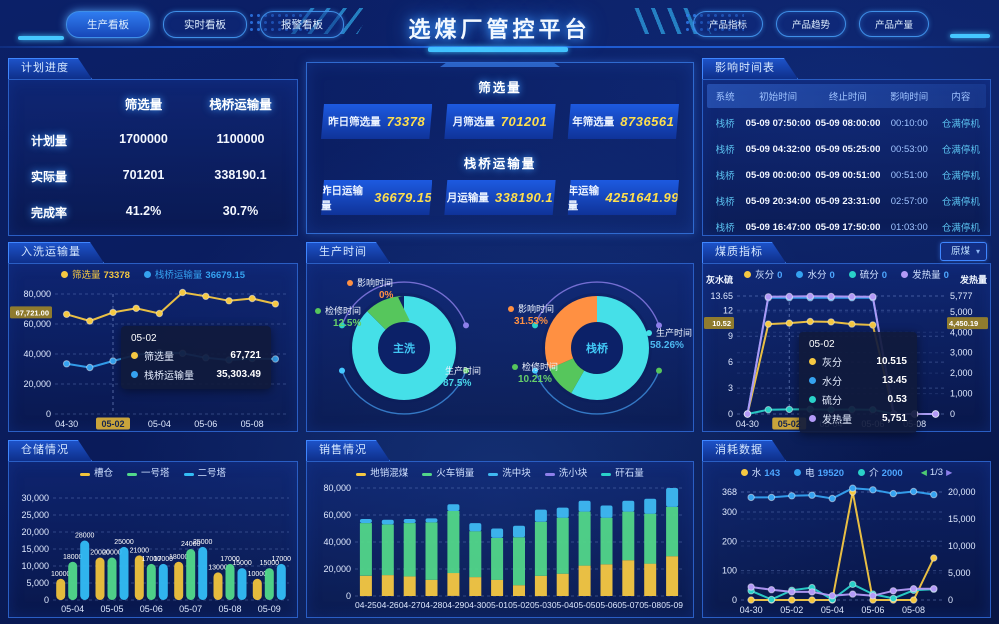  What do you see at coordinates (35, 566) in the screenshot?
I see `svg-text: 10,000` at bounding box center [35, 566].